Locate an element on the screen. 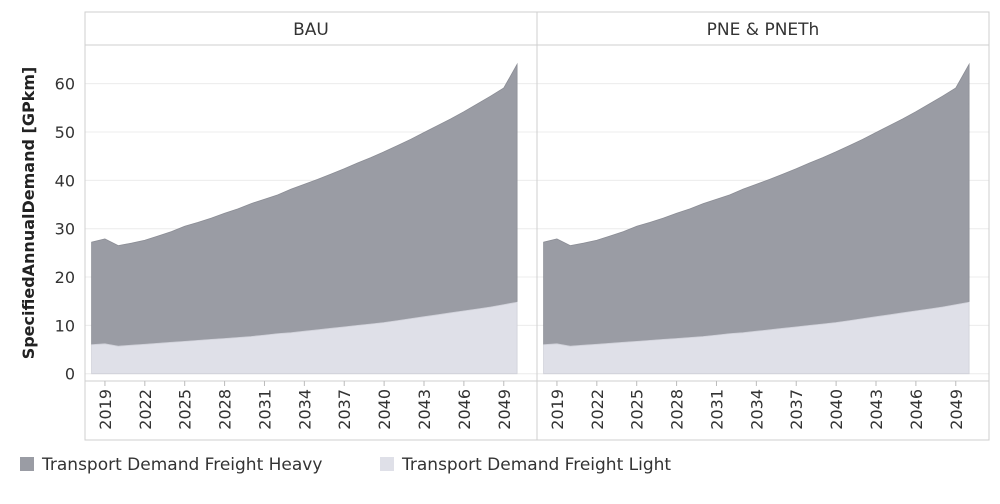 The height and width of the screenshot is (504, 1000). y-tick-label: 20 is located at coordinates (65, 277).